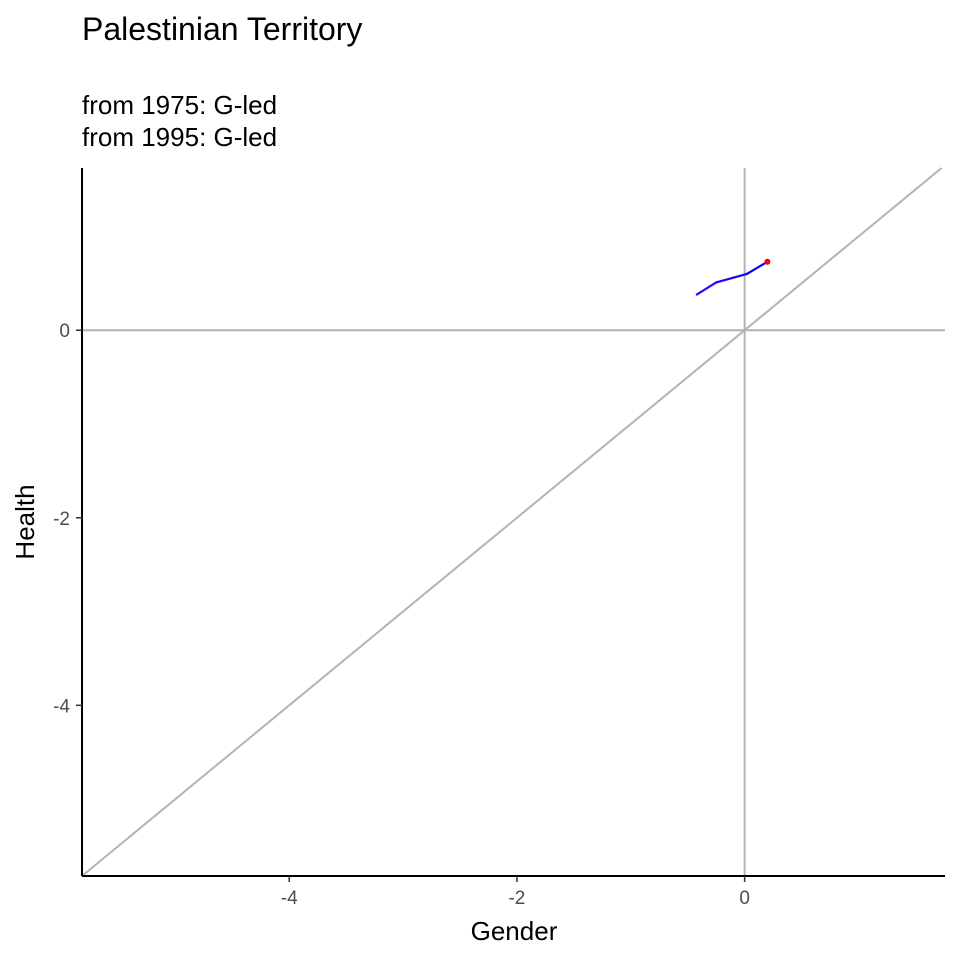 The height and width of the screenshot is (960, 960). I want to click on x-tick-label: -4, so click(289, 898).